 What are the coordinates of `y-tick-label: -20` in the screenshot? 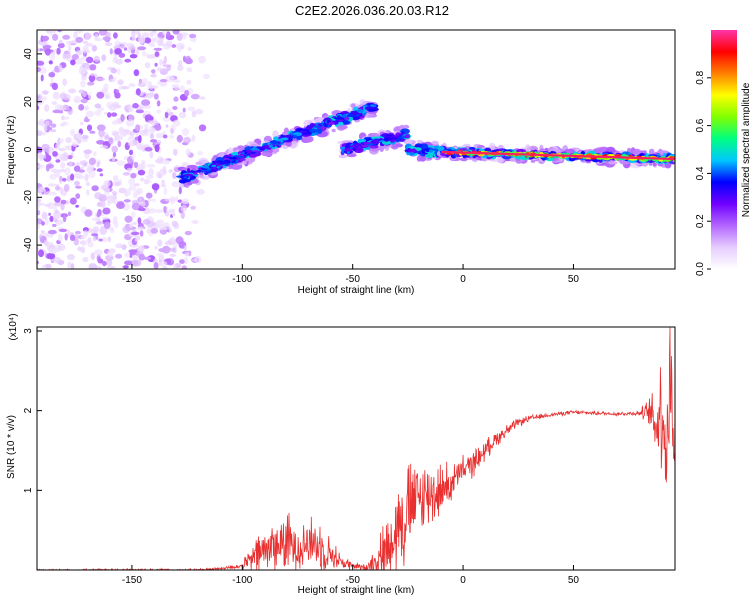 It's located at (28, 197).